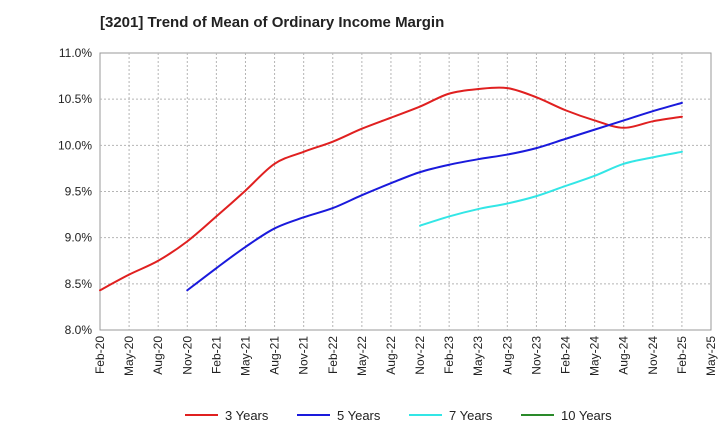 Image resolution: width=720 pixels, height=440 pixels. Describe the element at coordinates (551, 188) in the screenshot. I see `series-line-7-years` at that location.